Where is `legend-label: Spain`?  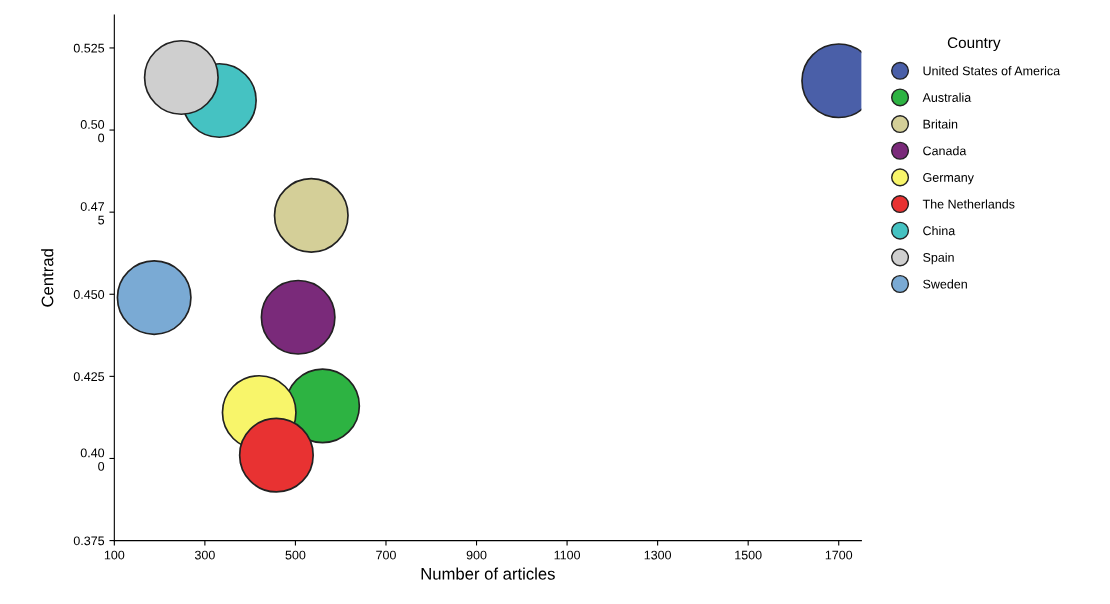 legend-label: Spain is located at coordinates (938, 258).